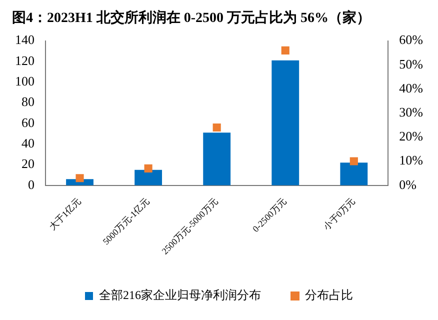 The width and height of the screenshot is (438, 320). What do you see at coordinates (339, 214) in the screenshot?
I see `x-tick-label: 小于0万元` at bounding box center [339, 214].